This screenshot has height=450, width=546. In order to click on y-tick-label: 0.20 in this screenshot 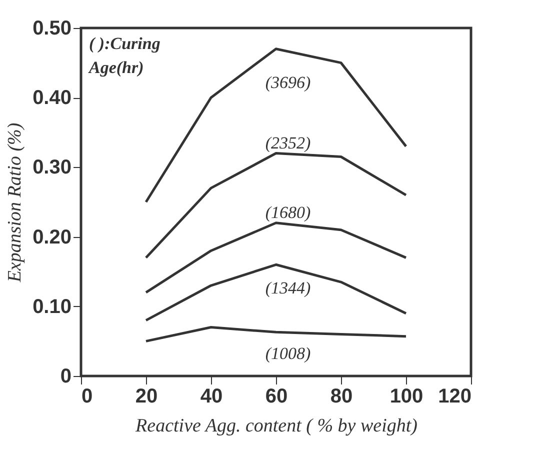, I will do `click(52, 237)`.